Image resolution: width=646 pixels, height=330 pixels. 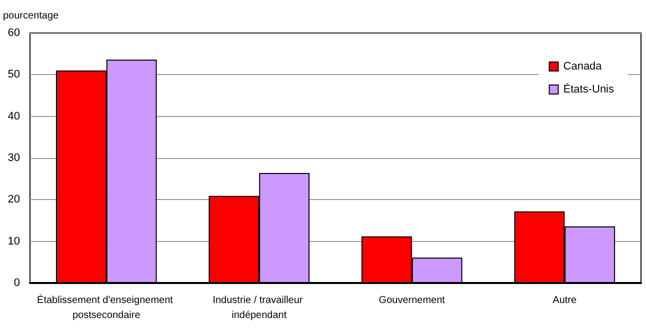 I want to click on x-tick-label: Autre, so click(x=565, y=300).